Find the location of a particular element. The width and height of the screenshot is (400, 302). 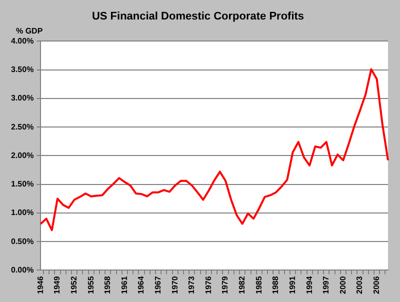

x-tick-label: 1973 is located at coordinates (191, 285).